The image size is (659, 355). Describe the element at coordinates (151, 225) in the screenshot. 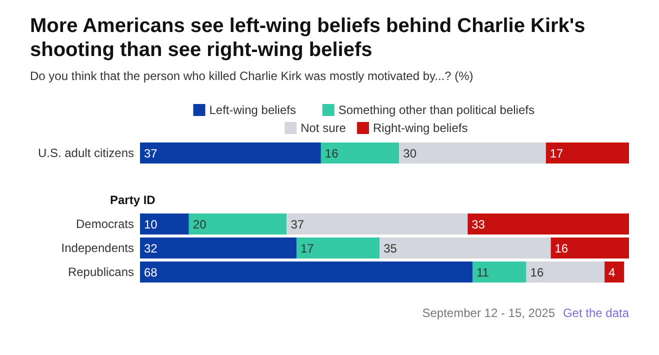

I see `data-label: 10` at that location.